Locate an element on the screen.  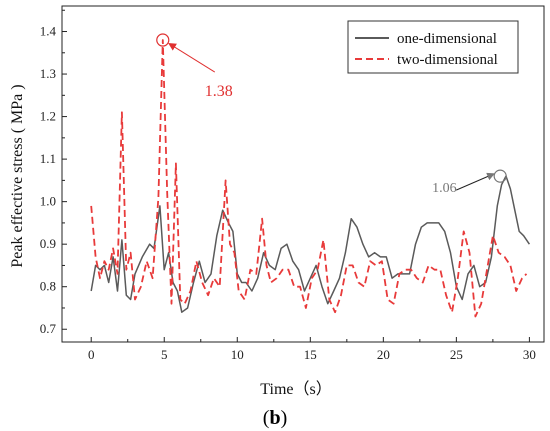
y-tick-label: 1.4 is located at coordinates (48, 31).